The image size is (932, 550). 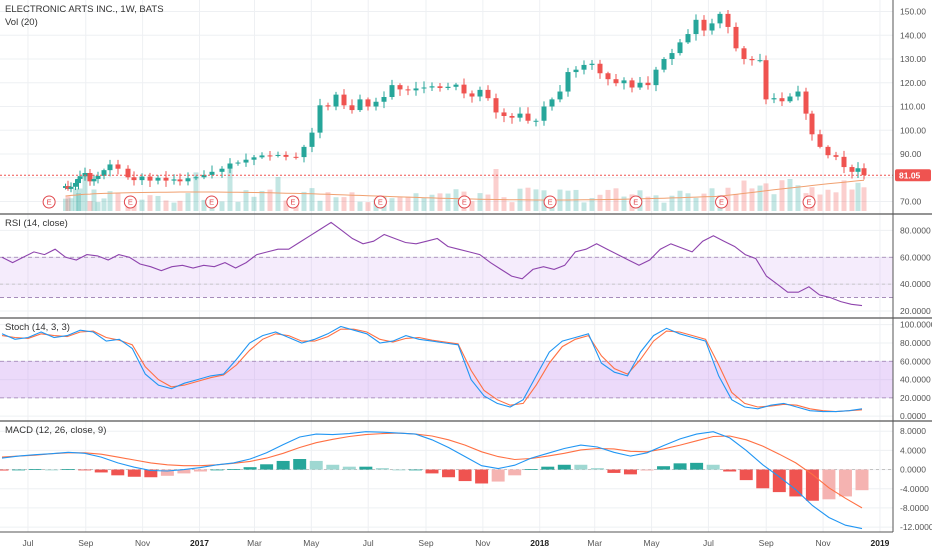 I want to click on last-price-text: 81.05, so click(x=910, y=175).